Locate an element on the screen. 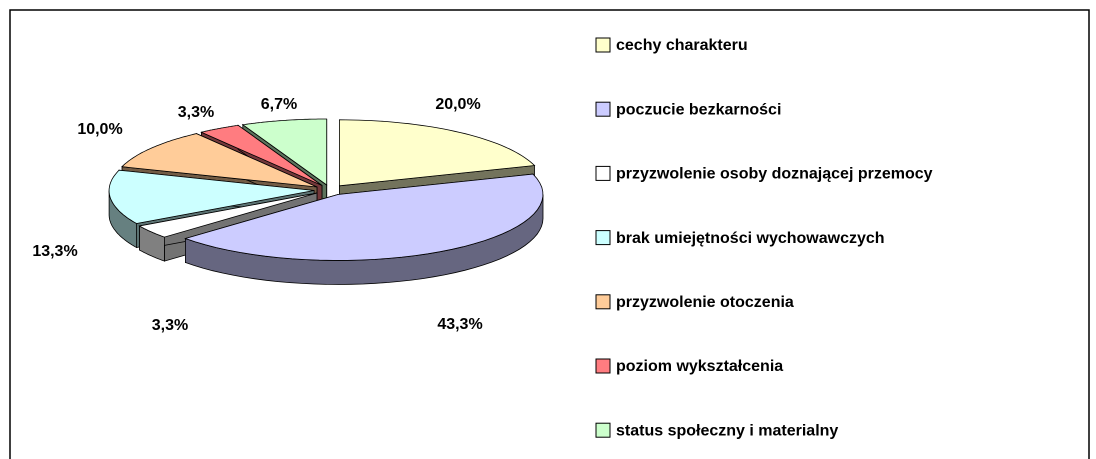 The image size is (1096, 459). data-label: 43,3% is located at coordinates (459, 324).